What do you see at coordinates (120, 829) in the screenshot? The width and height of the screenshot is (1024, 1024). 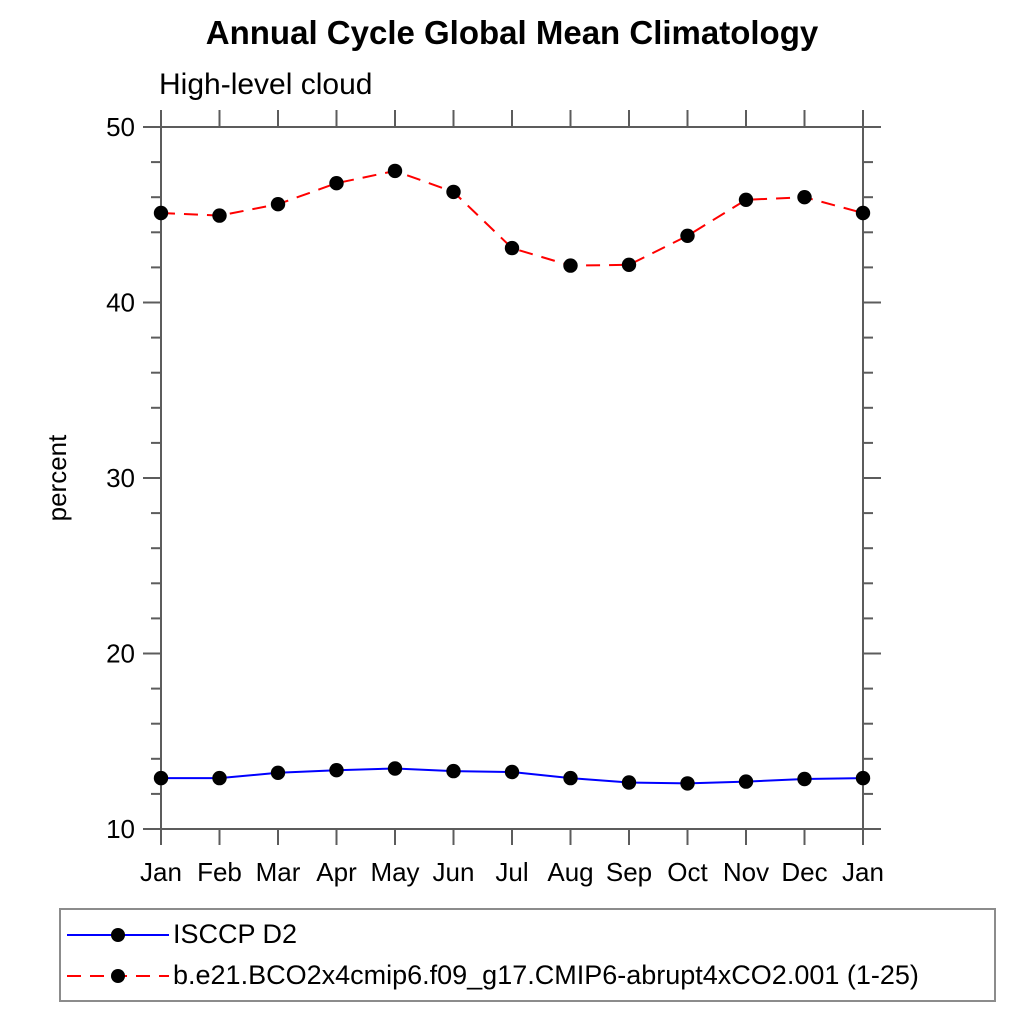 I see `y-tick-label: 10` at bounding box center [120, 829].